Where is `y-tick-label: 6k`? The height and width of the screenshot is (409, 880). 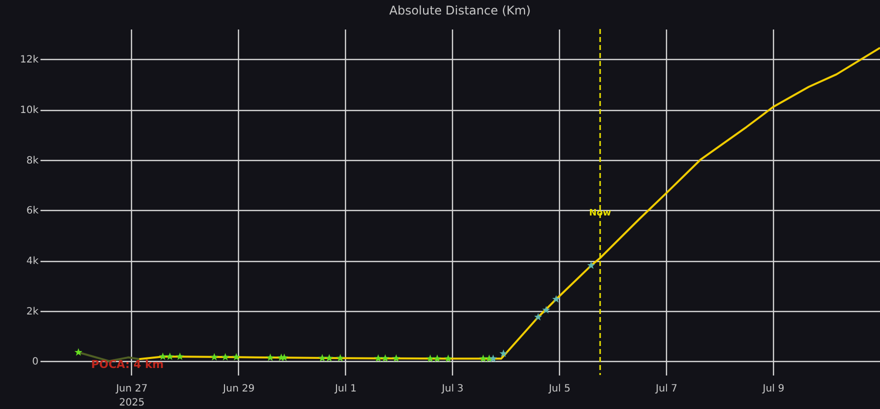
y-tick-label: 6k is located at coordinates (32, 211).